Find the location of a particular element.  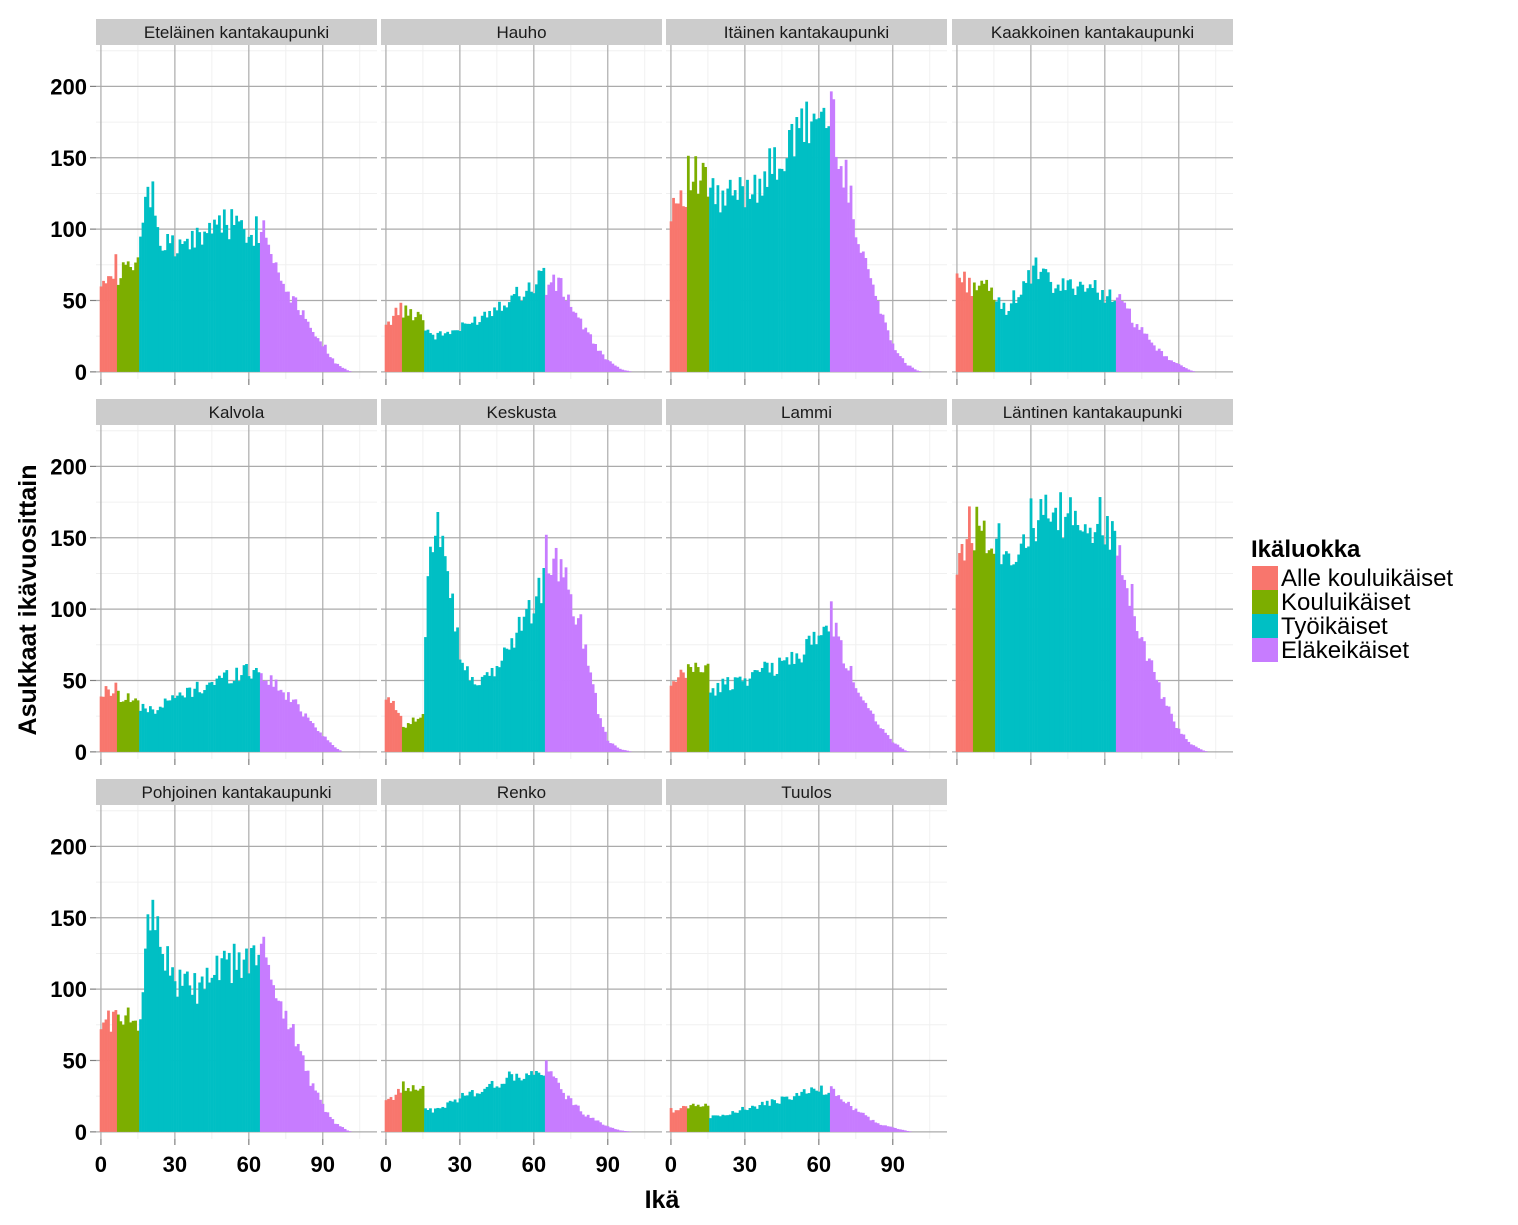

facet-lantinen-kantakaupunki: Läntinen kantakaupunki is located at coordinates (1092, 579).